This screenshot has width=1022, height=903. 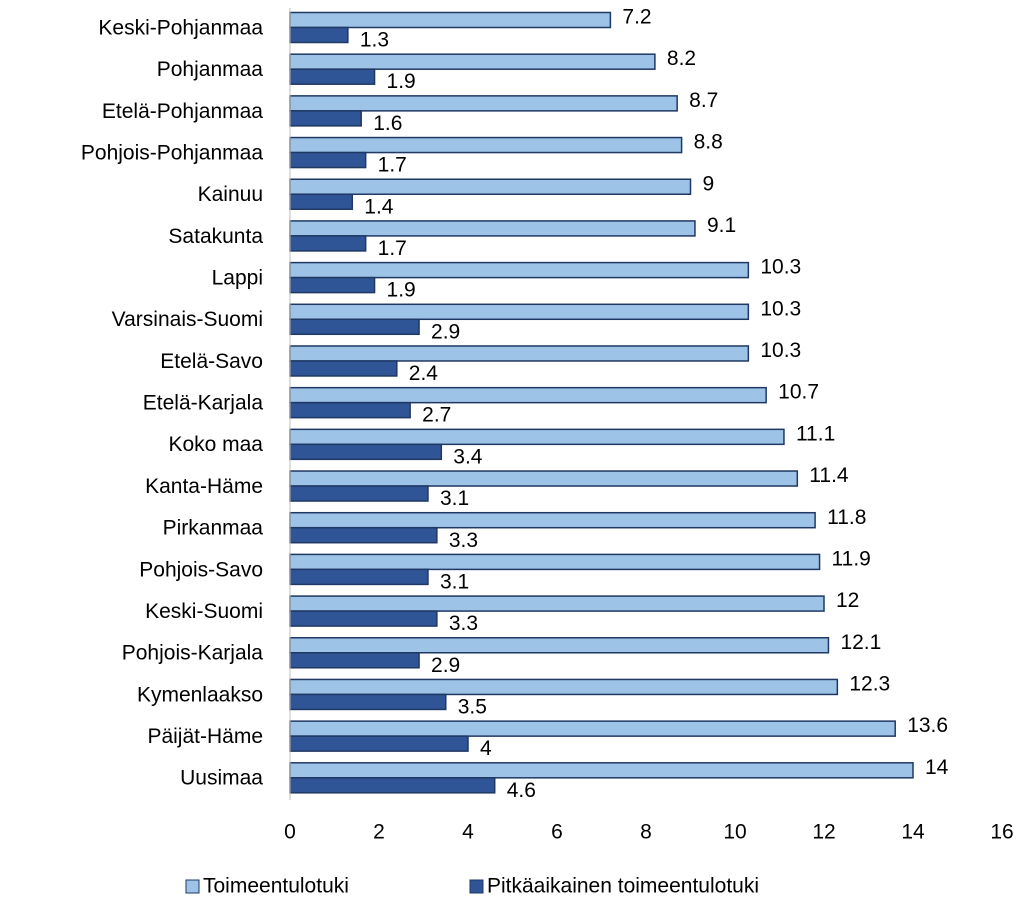 I want to click on x-tick-label: 2, so click(x=379, y=832).